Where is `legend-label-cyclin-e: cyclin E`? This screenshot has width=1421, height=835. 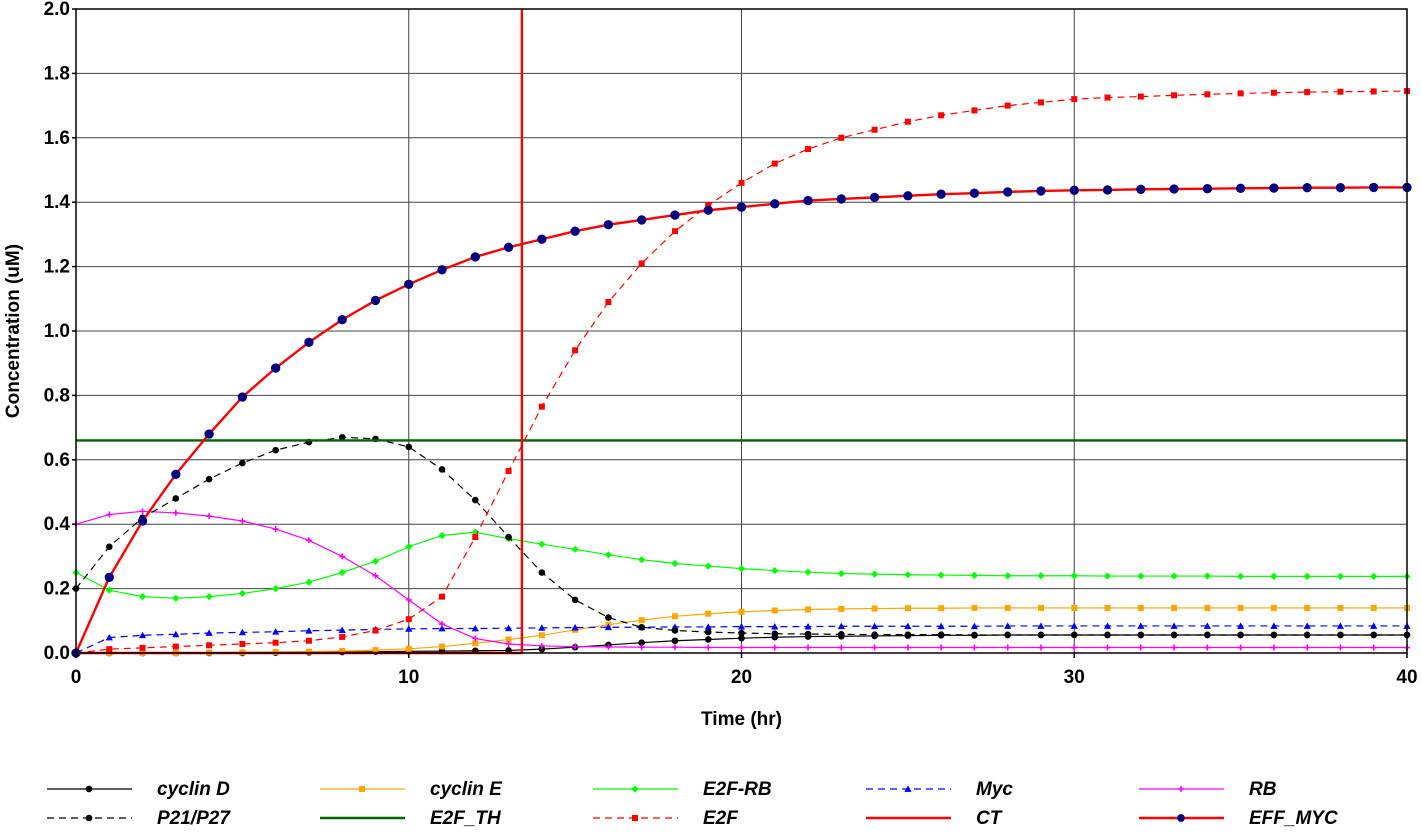
legend-label-cyclin-e: cyclin E is located at coordinates (466, 789).